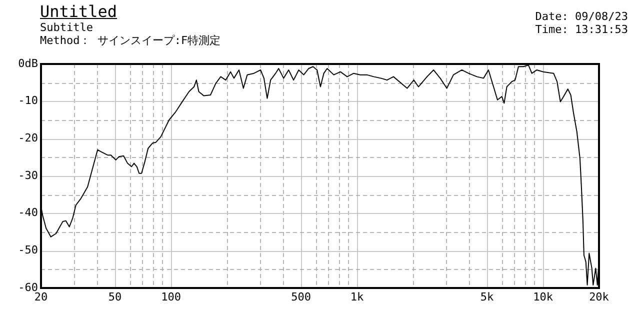 The height and width of the screenshot is (320, 640). I want to click on x-tick-label: 20k, so click(599, 297).